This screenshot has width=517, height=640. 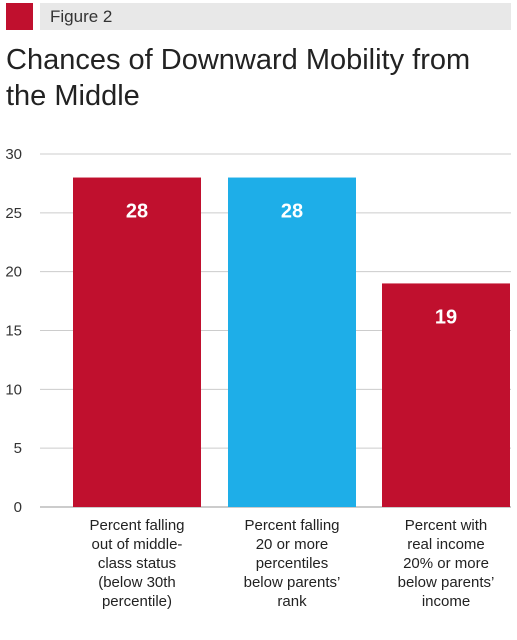 I want to click on y-tick-label: 10, so click(x=13, y=389).